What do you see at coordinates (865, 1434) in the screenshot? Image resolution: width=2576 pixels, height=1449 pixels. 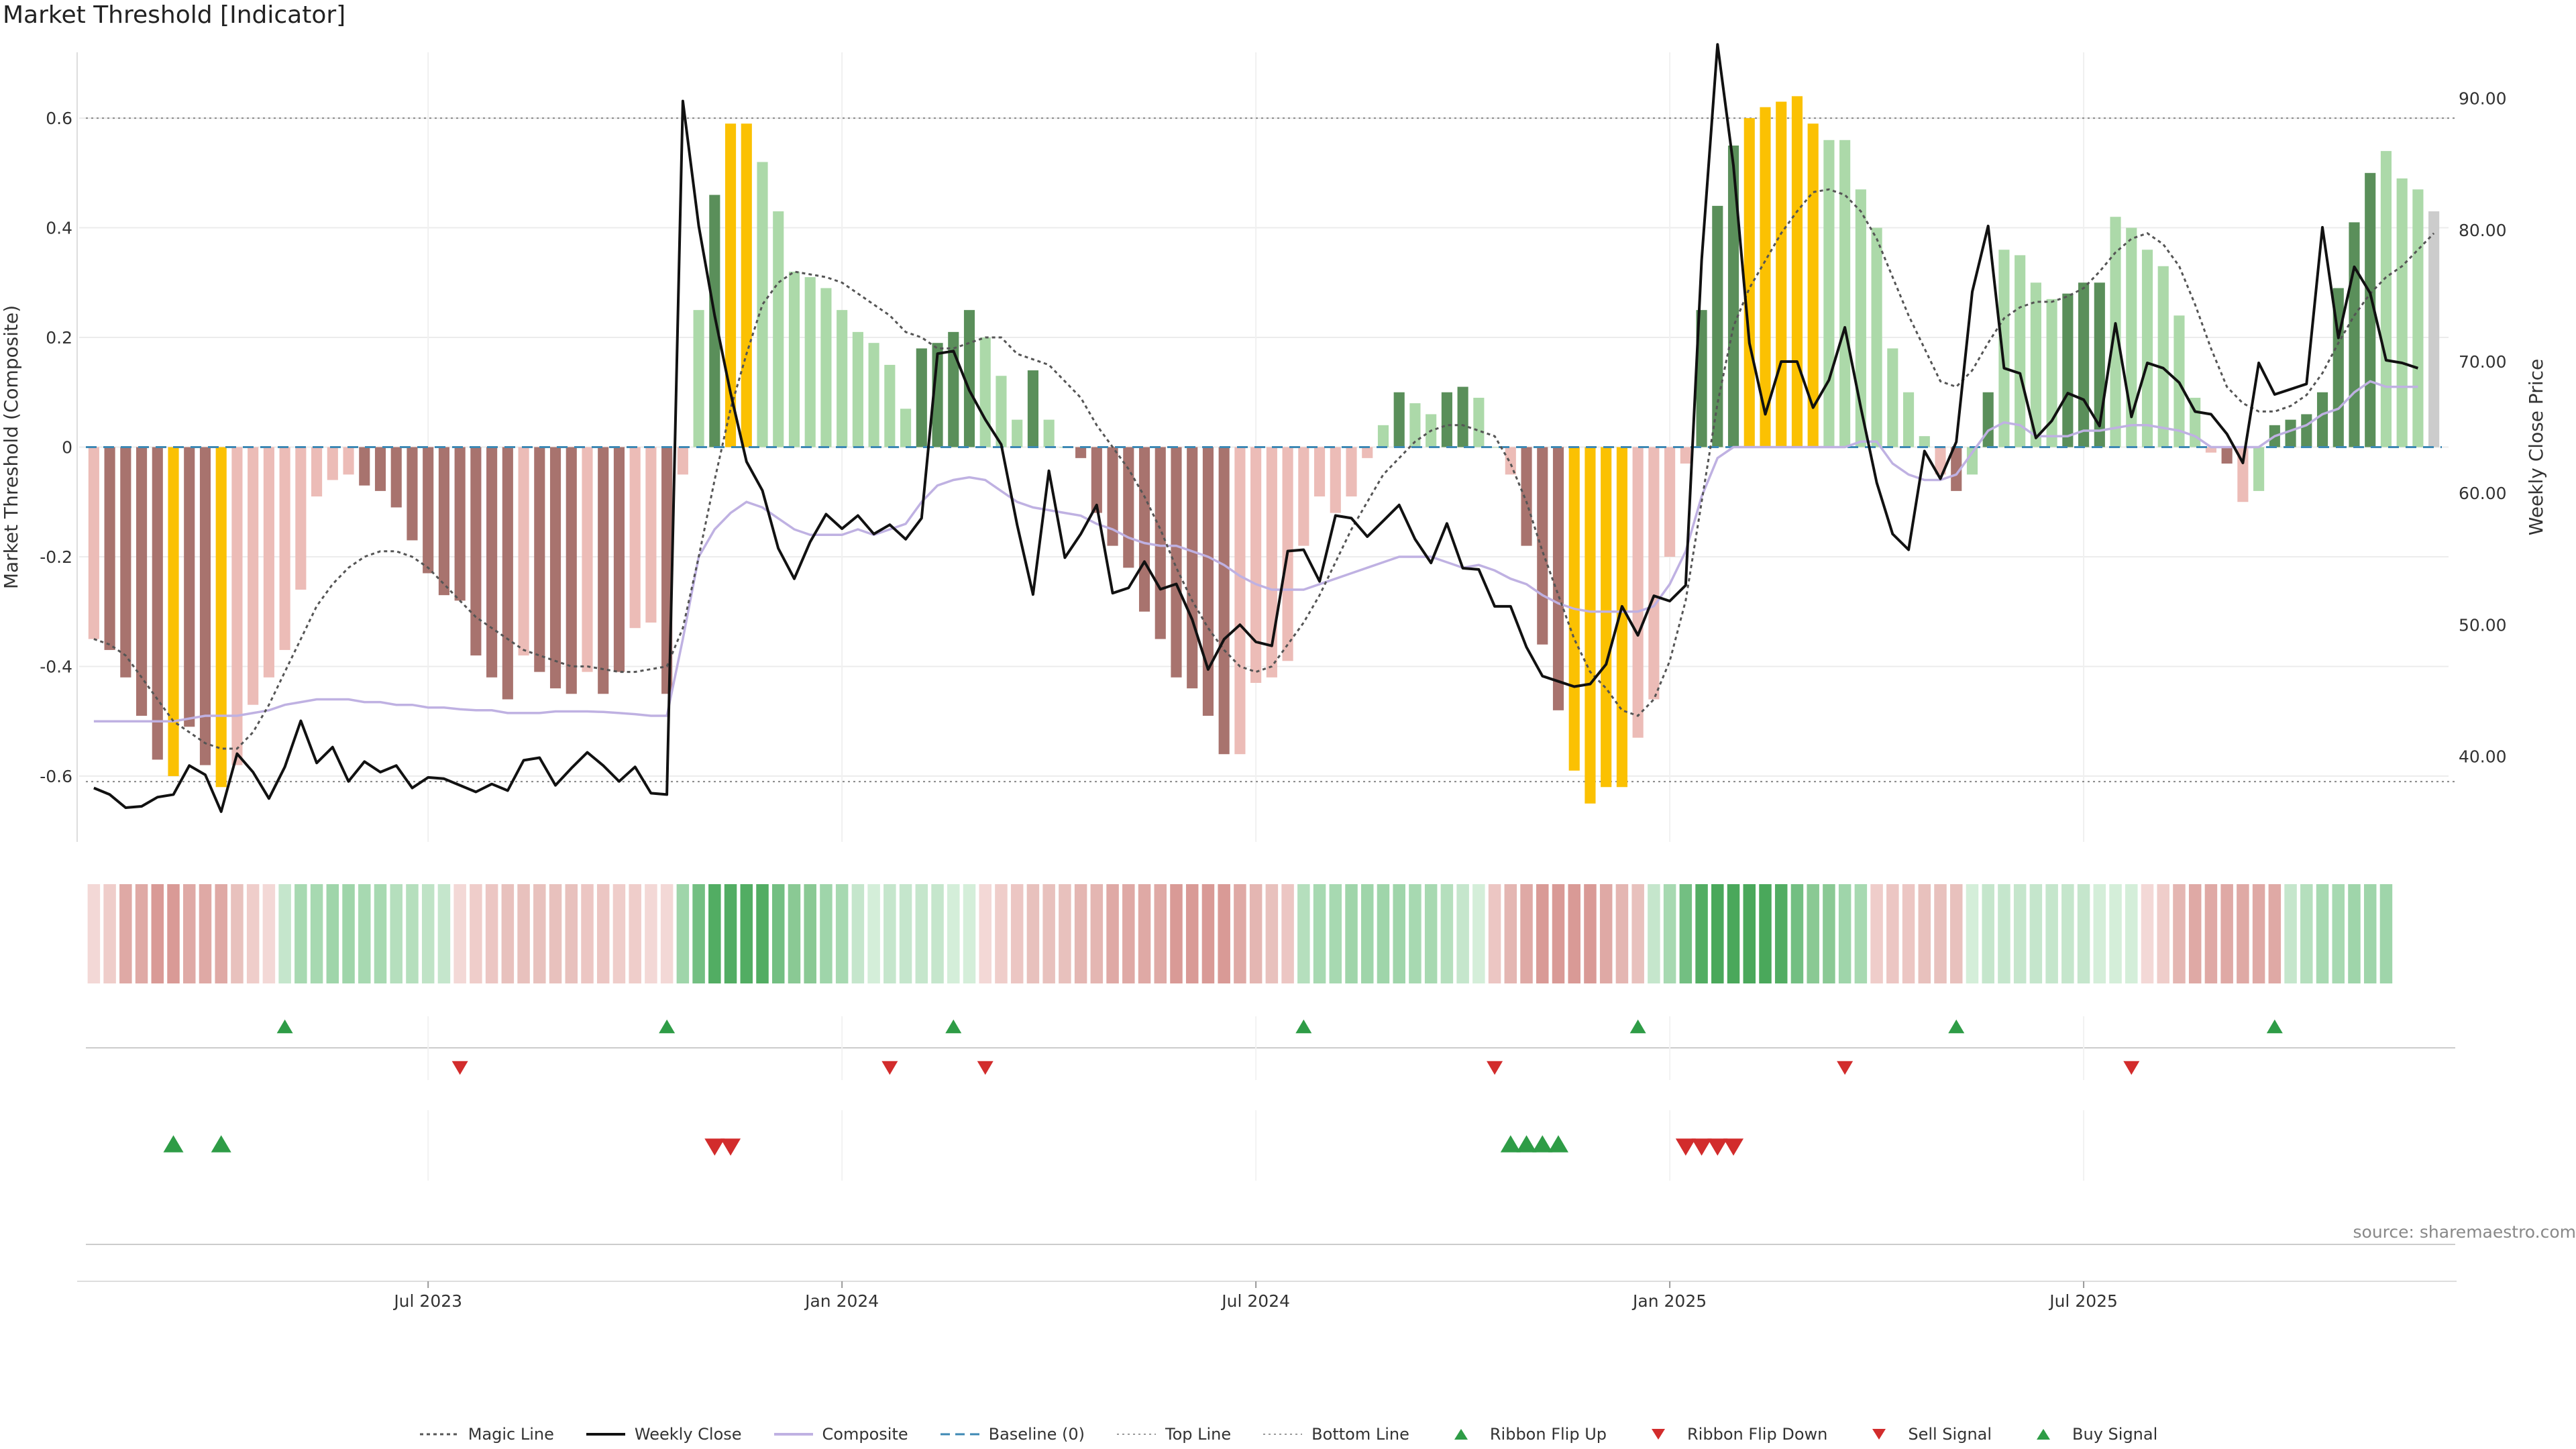 I see `legend-label: Composite` at bounding box center [865, 1434].